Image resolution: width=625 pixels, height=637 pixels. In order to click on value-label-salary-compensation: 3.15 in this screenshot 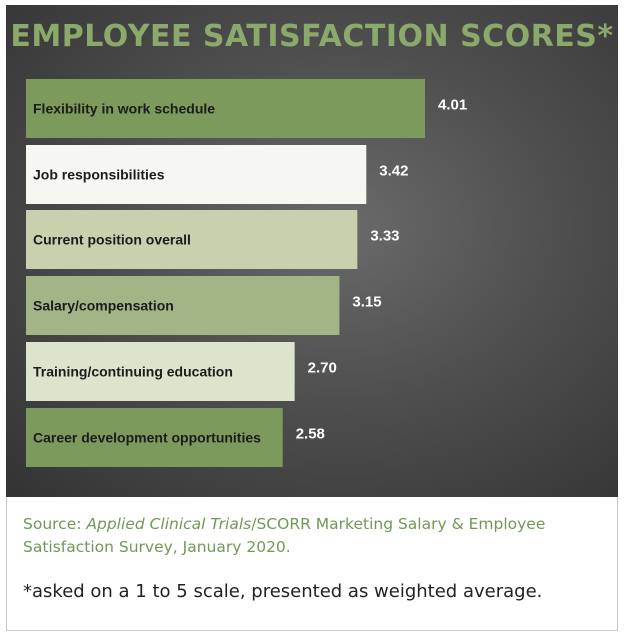, I will do `click(366, 302)`.